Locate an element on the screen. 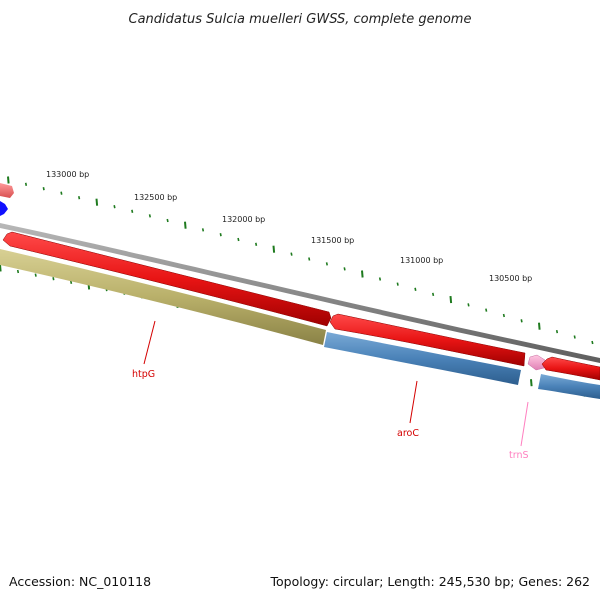 The height and width of the screenshot is (600, 600). partial-feature-blue-marker is located at coordinates (4, 208).